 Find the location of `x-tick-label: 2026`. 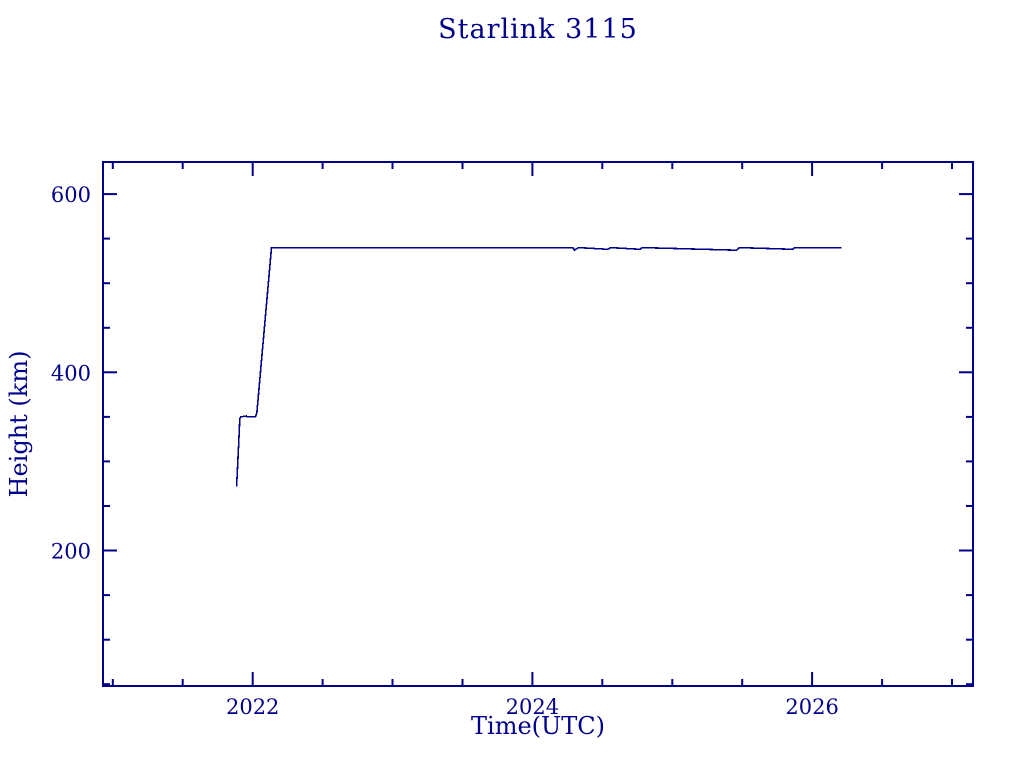

x-tick-label: 2026 is located at coordinates (811, 707).